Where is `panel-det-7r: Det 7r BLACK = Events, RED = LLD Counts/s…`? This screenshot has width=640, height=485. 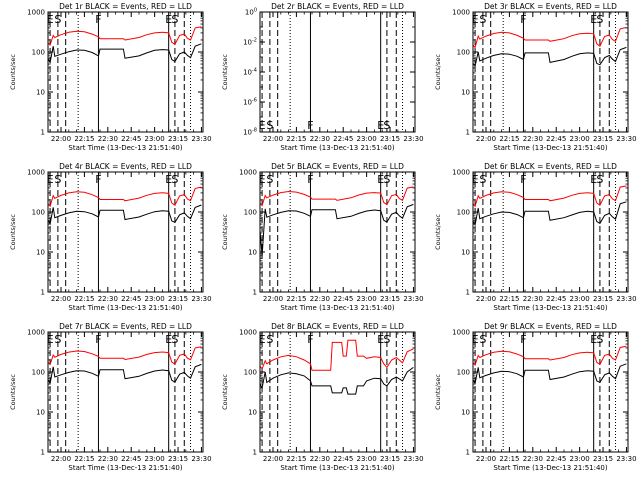 panel-det-7r: Det 7r BLACK = Events, RED = LLD Counts/s… is located at coordinates (110, 397).